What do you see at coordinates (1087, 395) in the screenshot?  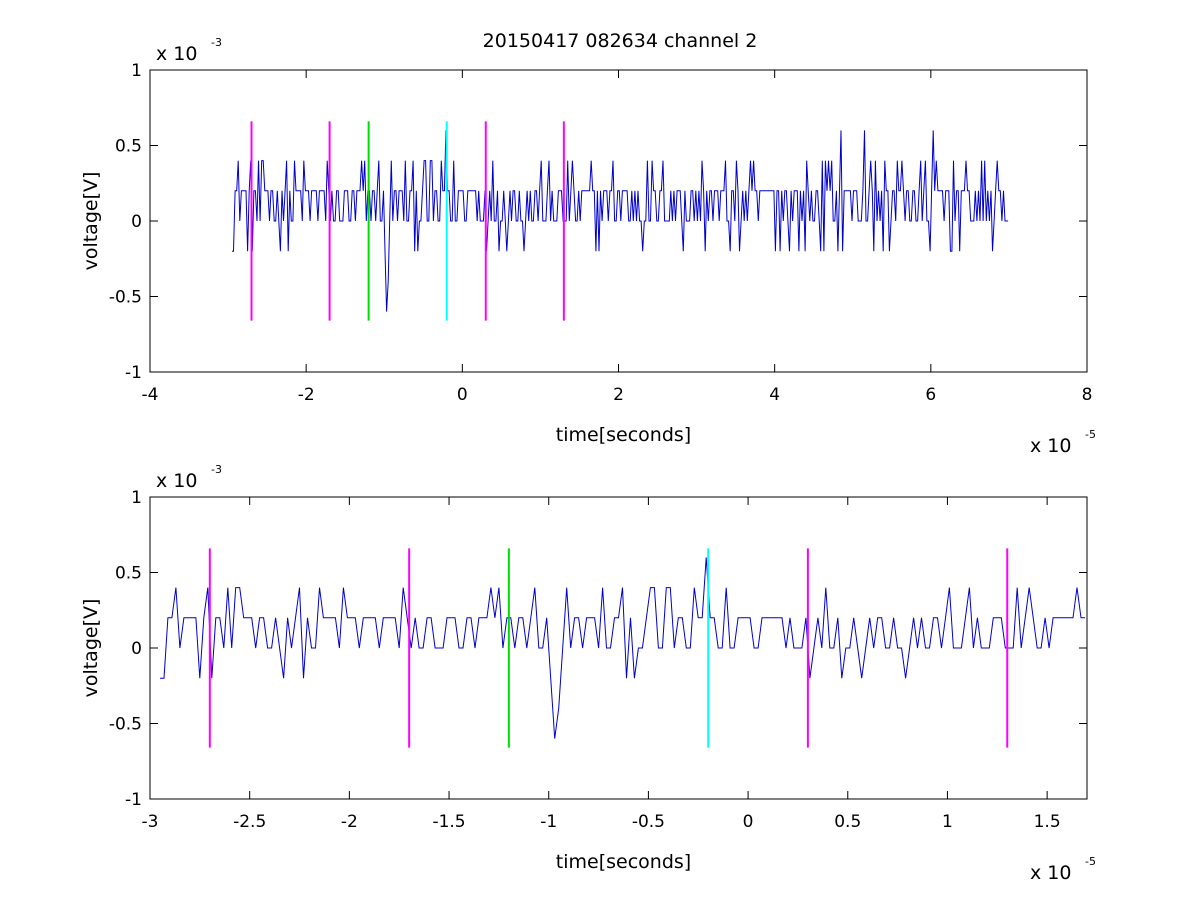 I see `x-tick-label: 8` at bounding box center [1087, 395].